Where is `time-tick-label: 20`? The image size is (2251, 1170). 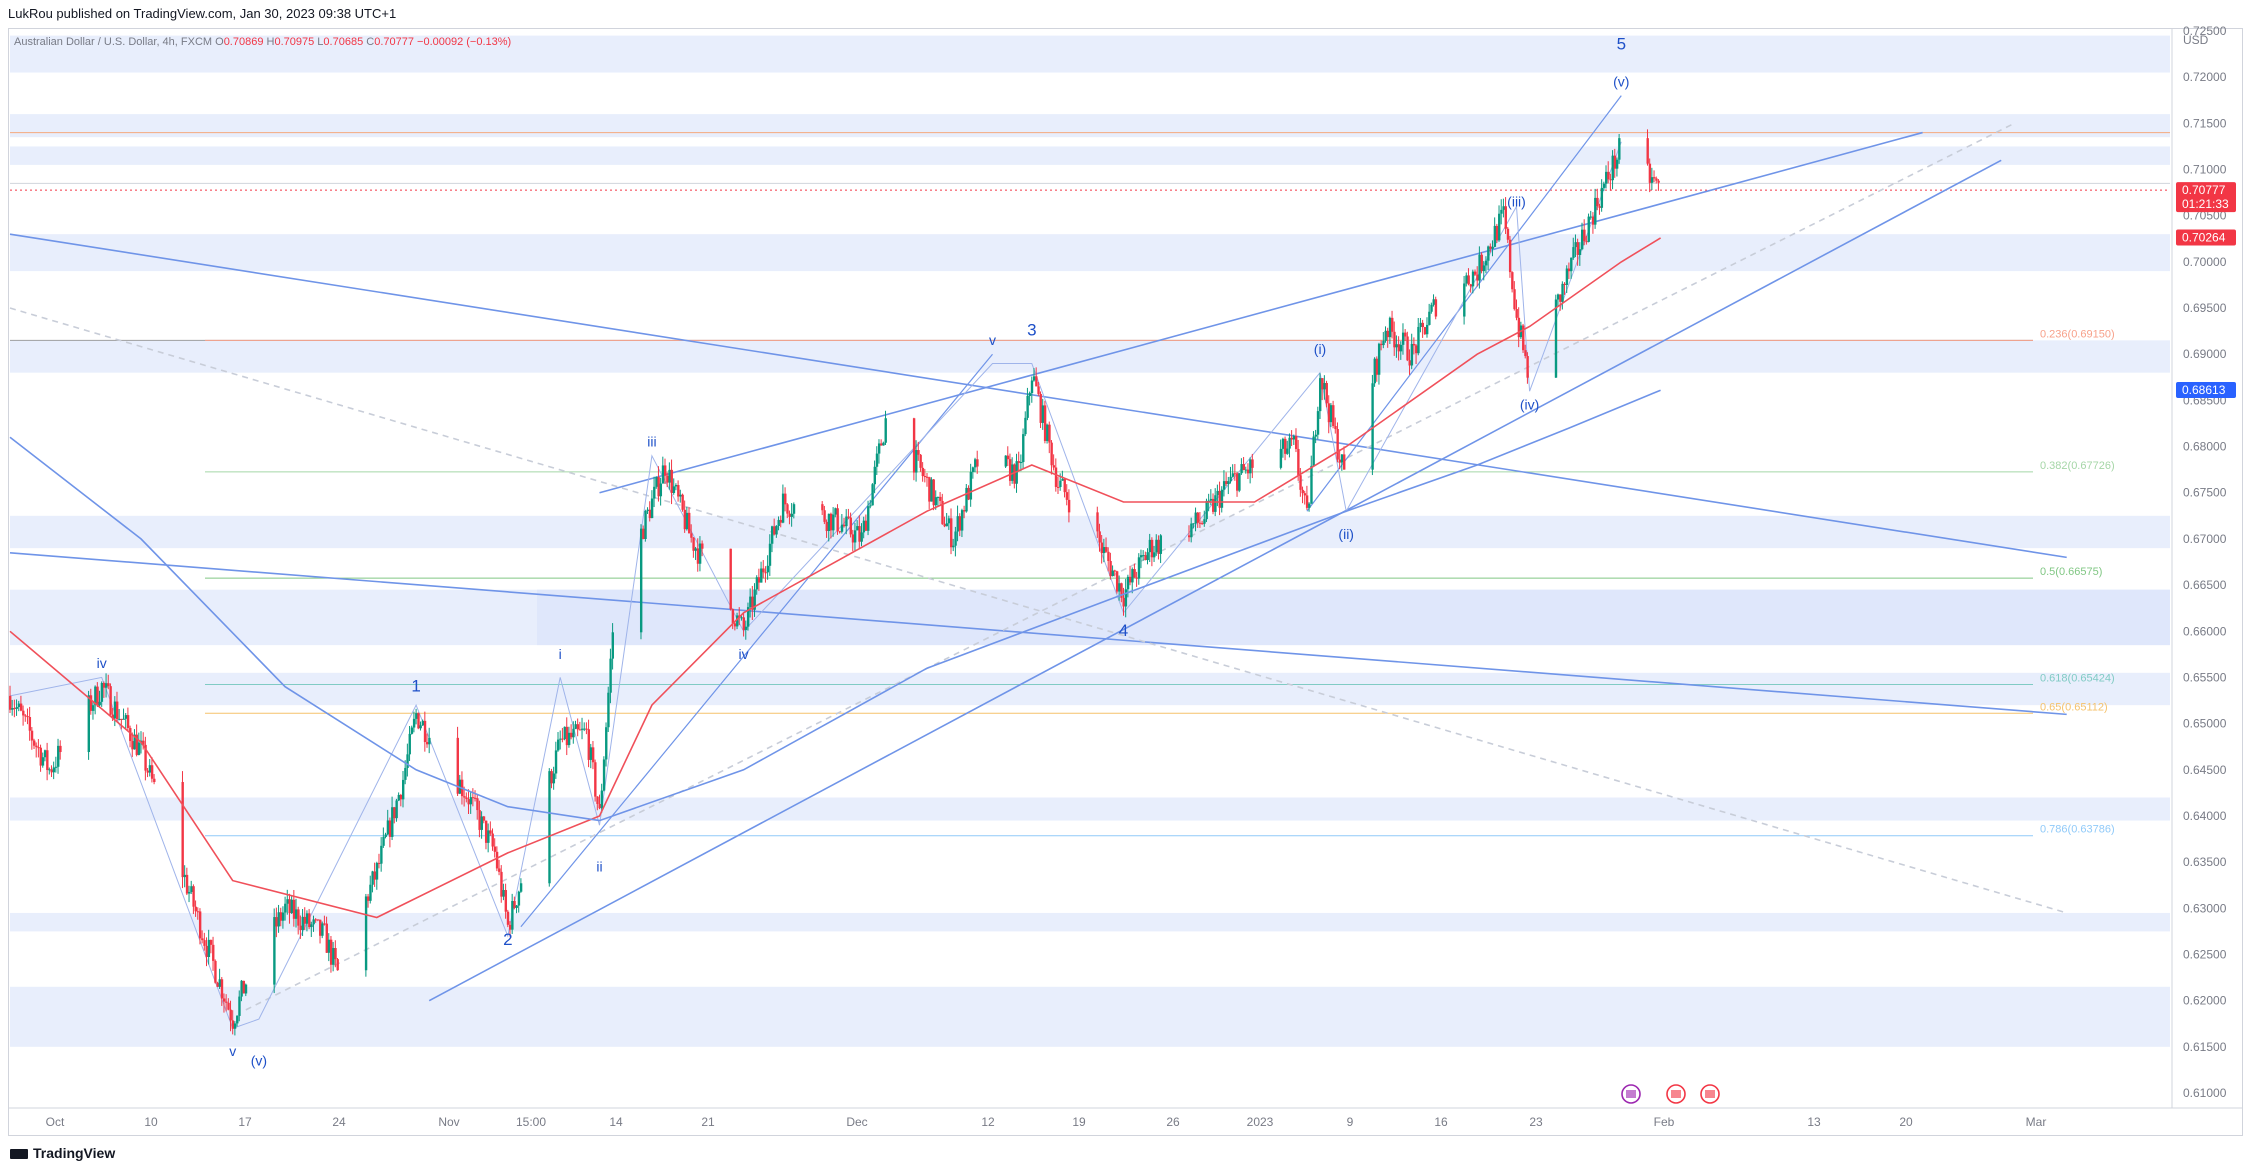
time-tick-label: 20 is located at coordinates (1906, 1122).